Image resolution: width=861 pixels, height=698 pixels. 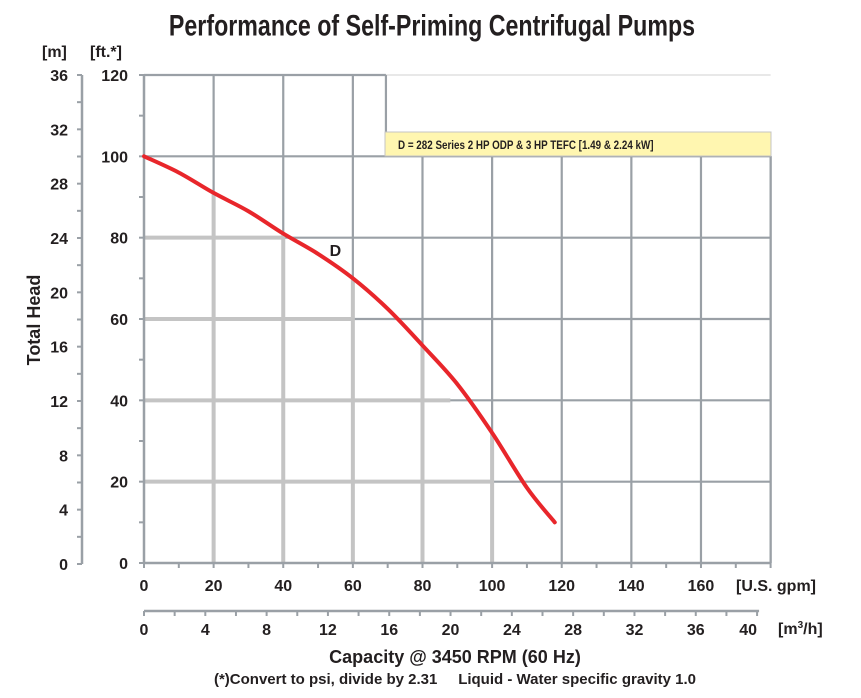 I want to click on x-unit-gpm: [U.S. gpm], so click(x=776, y=586).